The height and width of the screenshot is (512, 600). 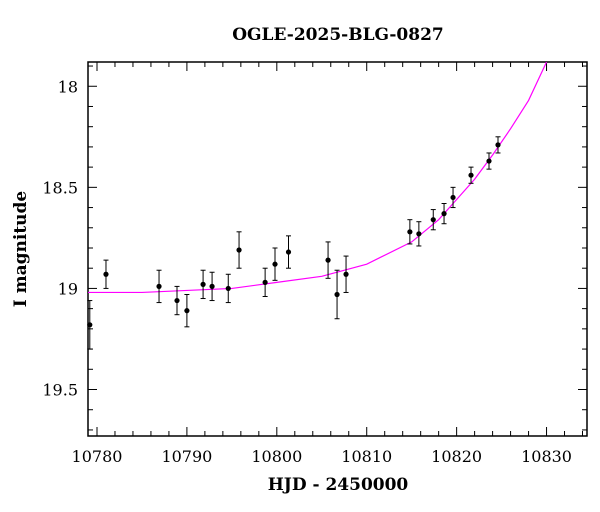 I want to click on x-tick-label: 10820, so click(x=456, y=456).